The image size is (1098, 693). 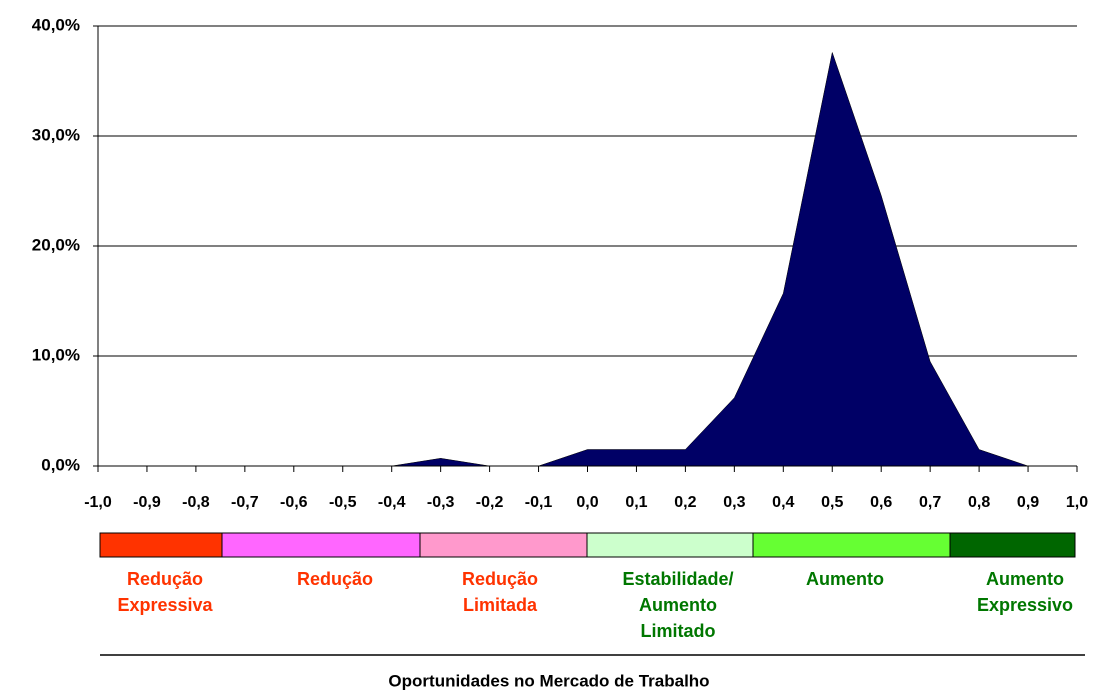 I want to click on x-tick-label: 0,1, so click(x=636, y=502).